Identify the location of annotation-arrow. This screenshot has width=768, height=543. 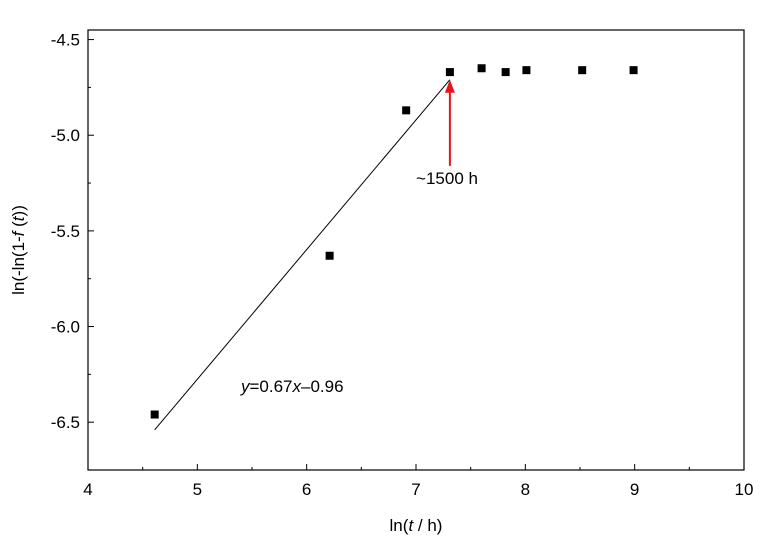
(449, 122).